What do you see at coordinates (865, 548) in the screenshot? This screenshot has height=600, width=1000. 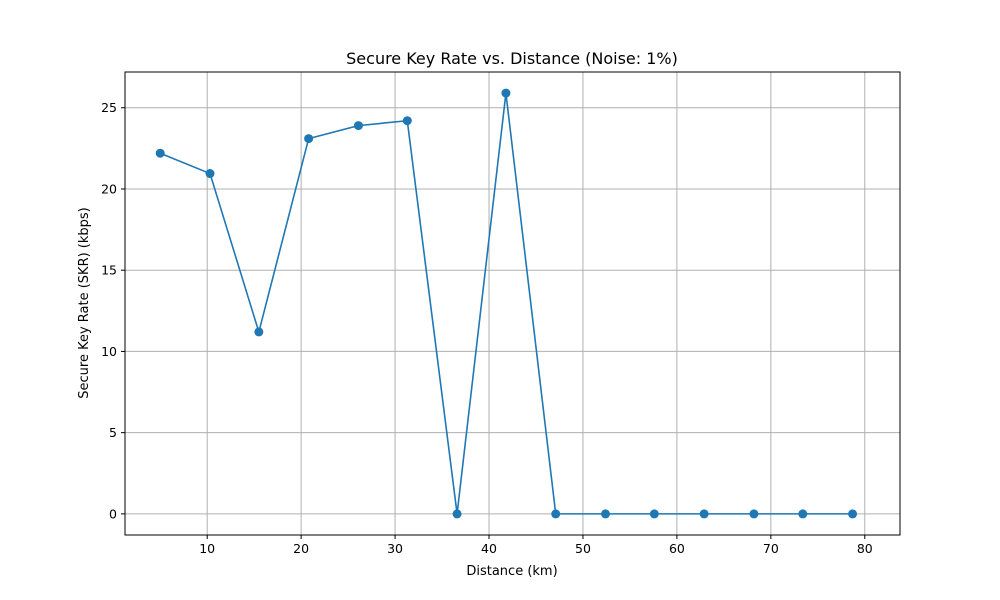 I see `x-tick-label: 80` at bounding box center [865, 548].